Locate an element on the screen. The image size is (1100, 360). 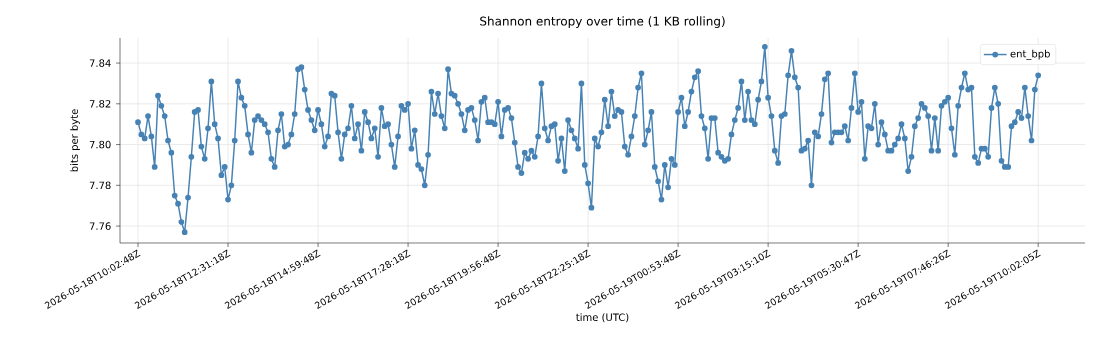
y-tick-label: 7.82 is located at coordinates (100, 104).